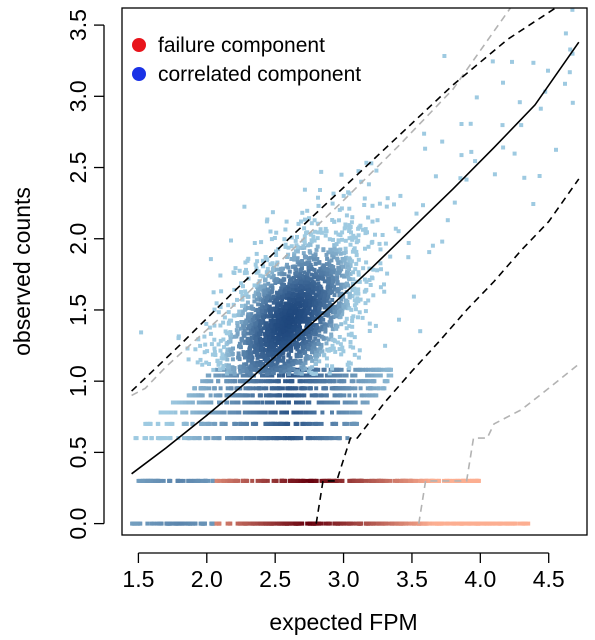  Describe the element at coordinates (78, 239) in the screenshot. I see `y-tick-label: 2.0` at that location.